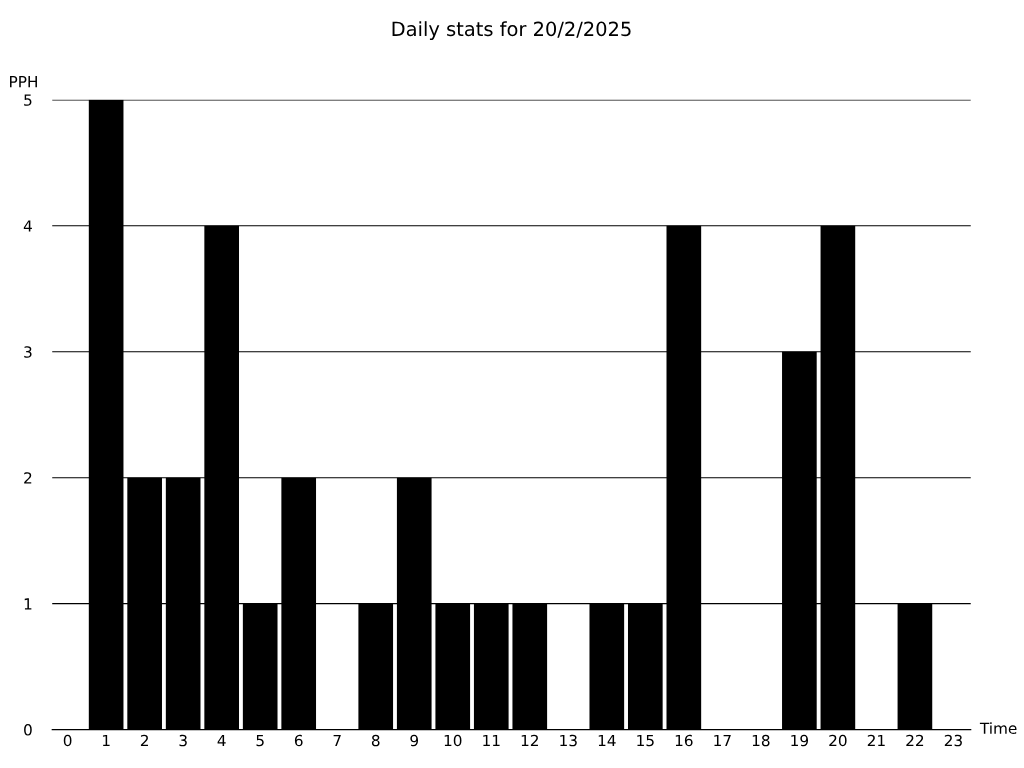 This screenshot has height=768, width=1024. I want to click on x-tick-label: 21, so click(876, 740).